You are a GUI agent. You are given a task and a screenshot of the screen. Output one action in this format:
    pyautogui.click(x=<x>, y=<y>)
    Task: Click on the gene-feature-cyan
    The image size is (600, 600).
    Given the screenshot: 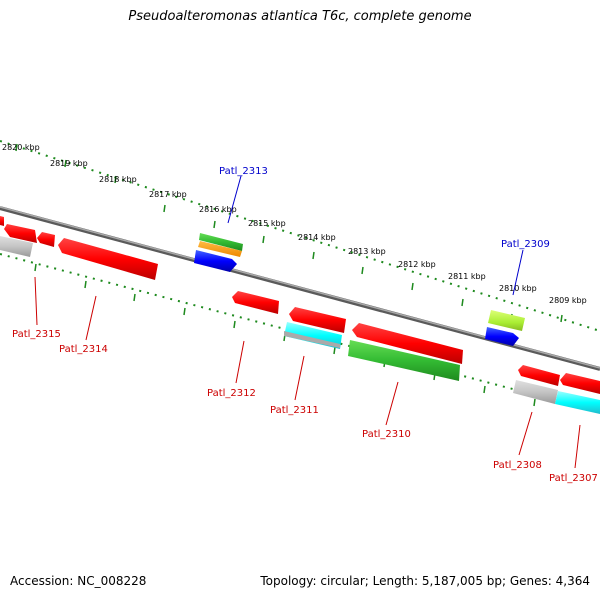 What is the action you would take?
    pyautogui.click(x=577, y=402)
    